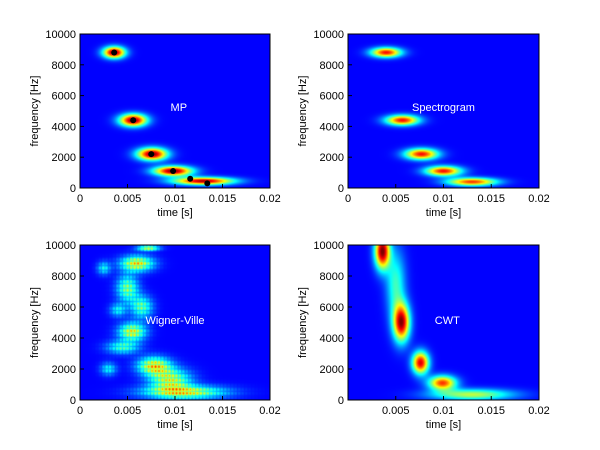 Image resolution: width=600 pixels, height=450 pixels. Describe the element at coordinates (447, 321) in the screenshot. I see `panel-title: CWT` at that location.